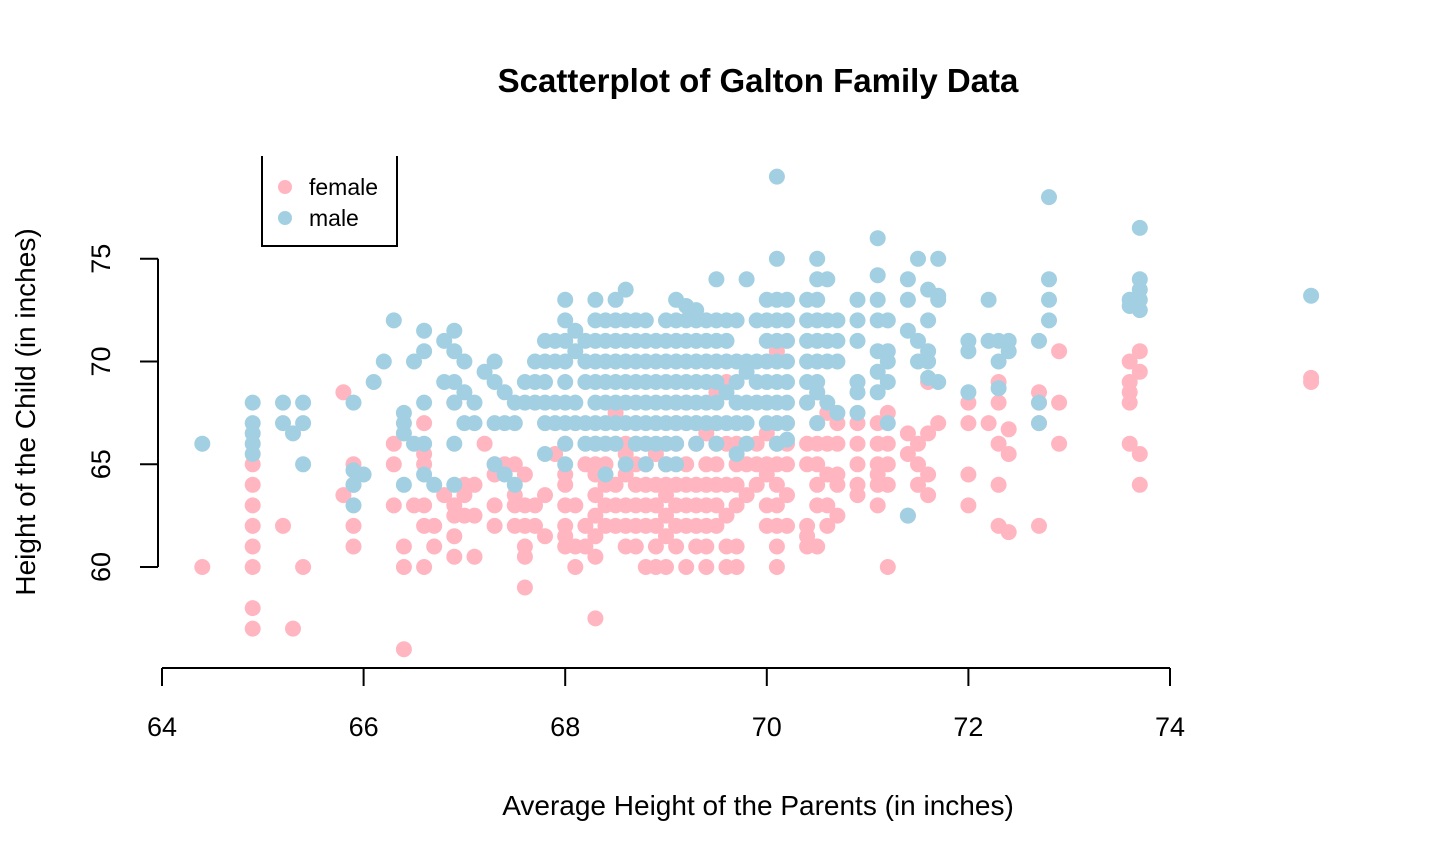 This screenshot has width=1440, height=864. I want to click on legend-label-male: male, so click(334, 218).